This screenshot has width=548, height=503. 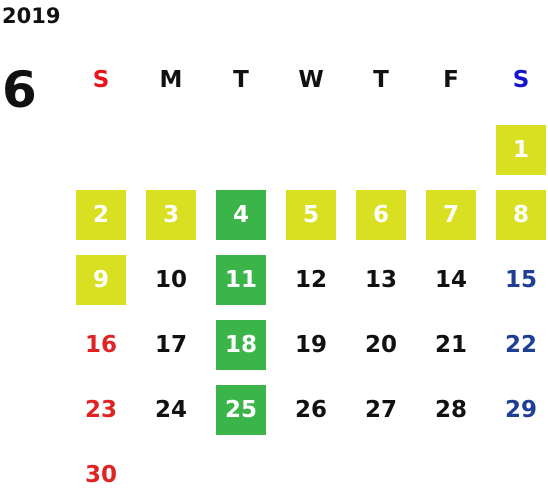 I want to click on highlighted-day: 5, so click(x=311, y=215).